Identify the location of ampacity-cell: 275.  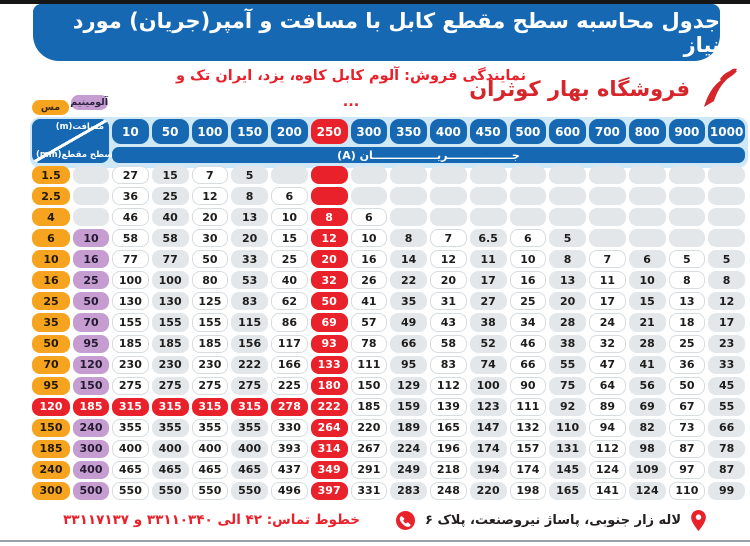
(249, 385).